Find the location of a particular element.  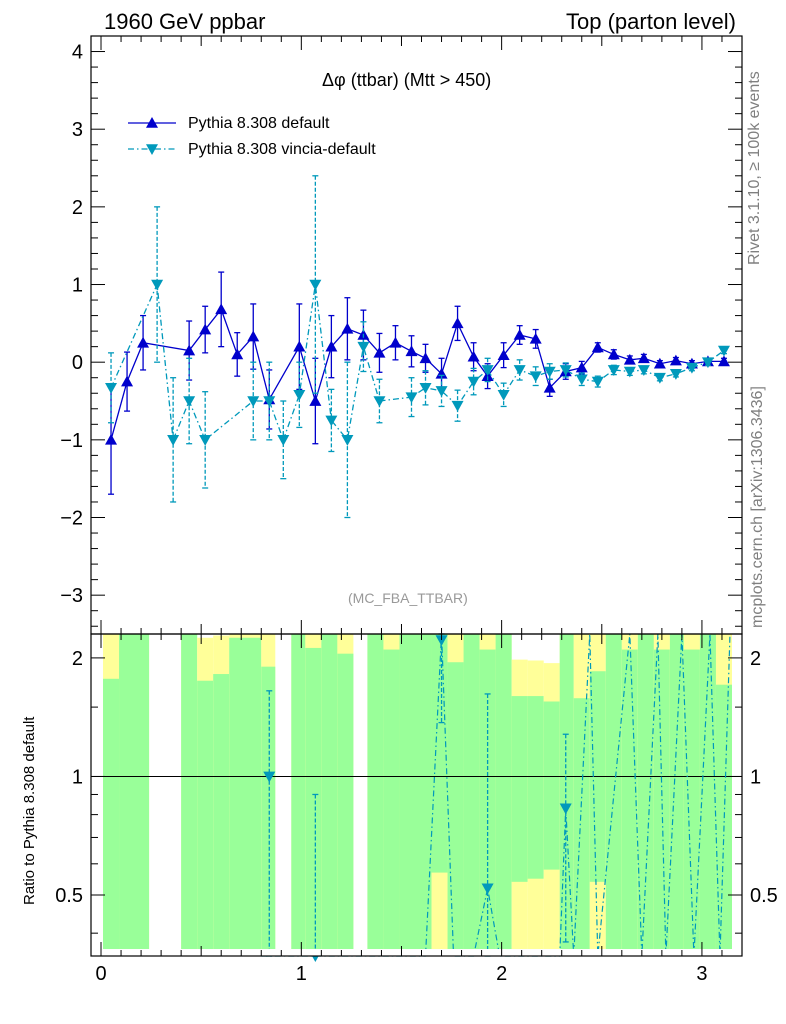

x-tick-label-3: 3 is located at coordinates (701, 974).